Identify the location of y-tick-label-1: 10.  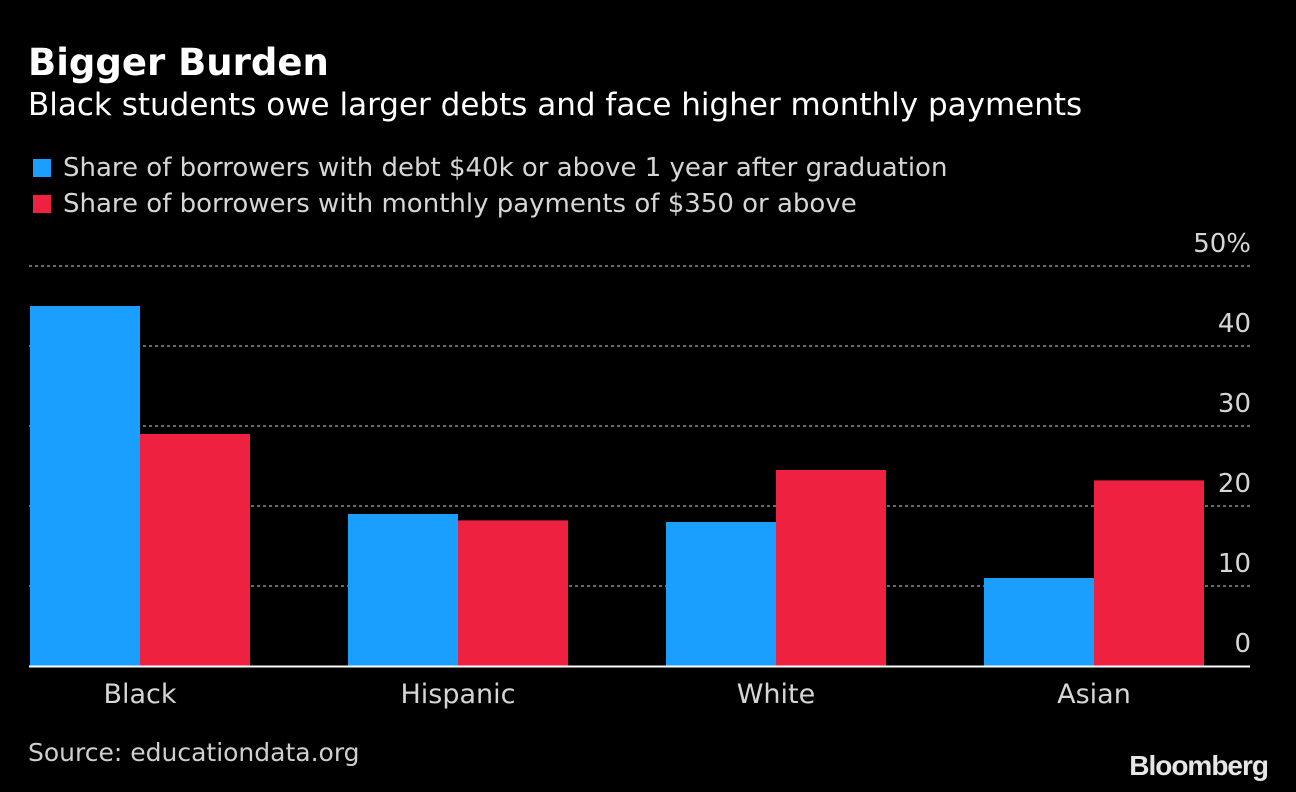
(1234, 564).